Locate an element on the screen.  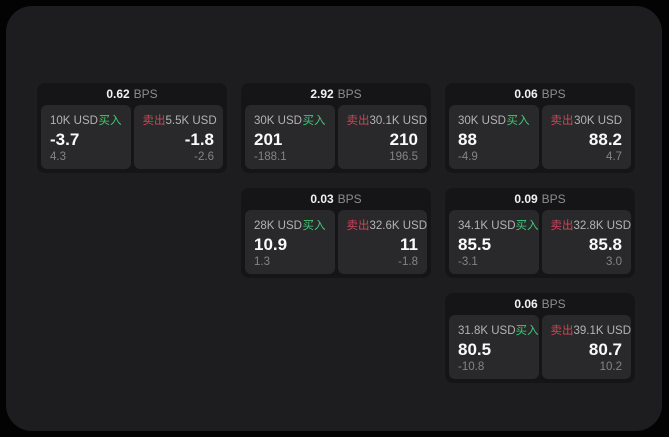
bps-value: 0.03 is located at coordinates (322, 199).